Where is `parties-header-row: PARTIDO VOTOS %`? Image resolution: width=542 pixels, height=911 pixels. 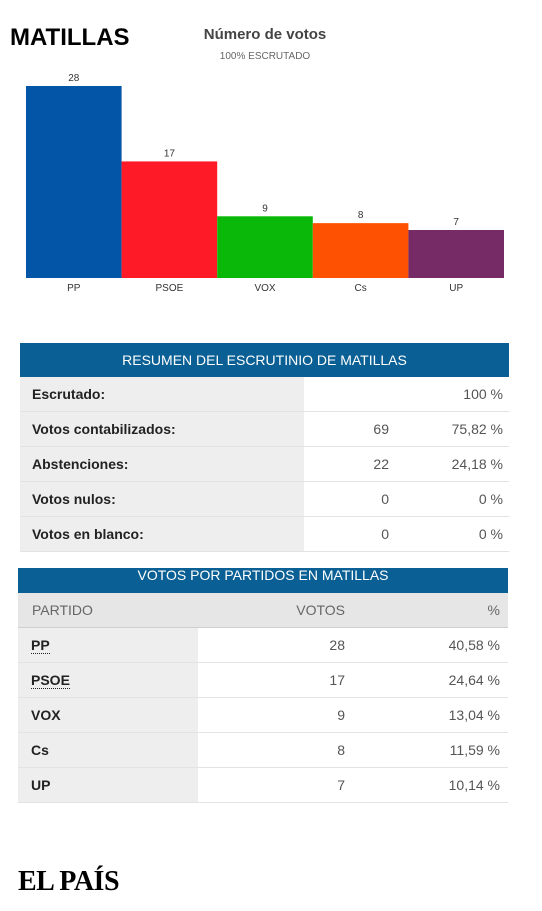 parties-header-row: PARTIDO VOTOS % is located at coordinates (263, 610).